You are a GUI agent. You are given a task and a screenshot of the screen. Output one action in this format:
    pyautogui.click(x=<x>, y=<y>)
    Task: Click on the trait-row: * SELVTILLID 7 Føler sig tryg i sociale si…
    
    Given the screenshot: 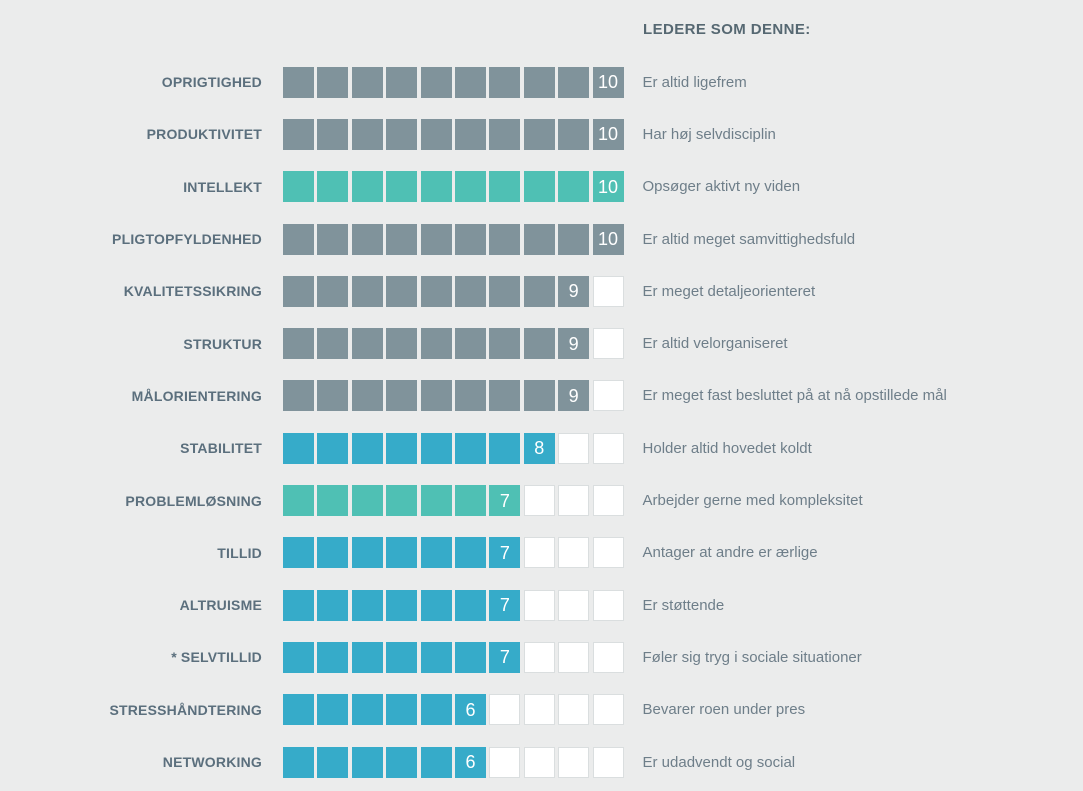 What is the action you would take?
    pyautogui.click(x=541, y=657)
    